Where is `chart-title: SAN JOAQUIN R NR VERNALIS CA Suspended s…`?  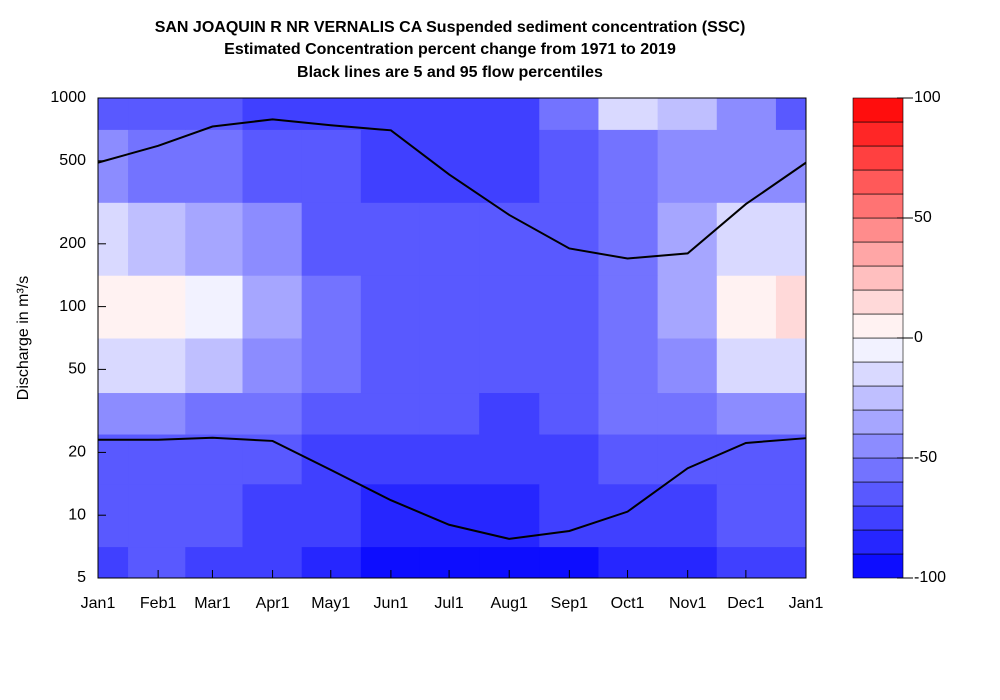 chart-title: SAN JOAQUIN R NR VERNALIS CA Suspended s… is located at coordinates (450, 27).